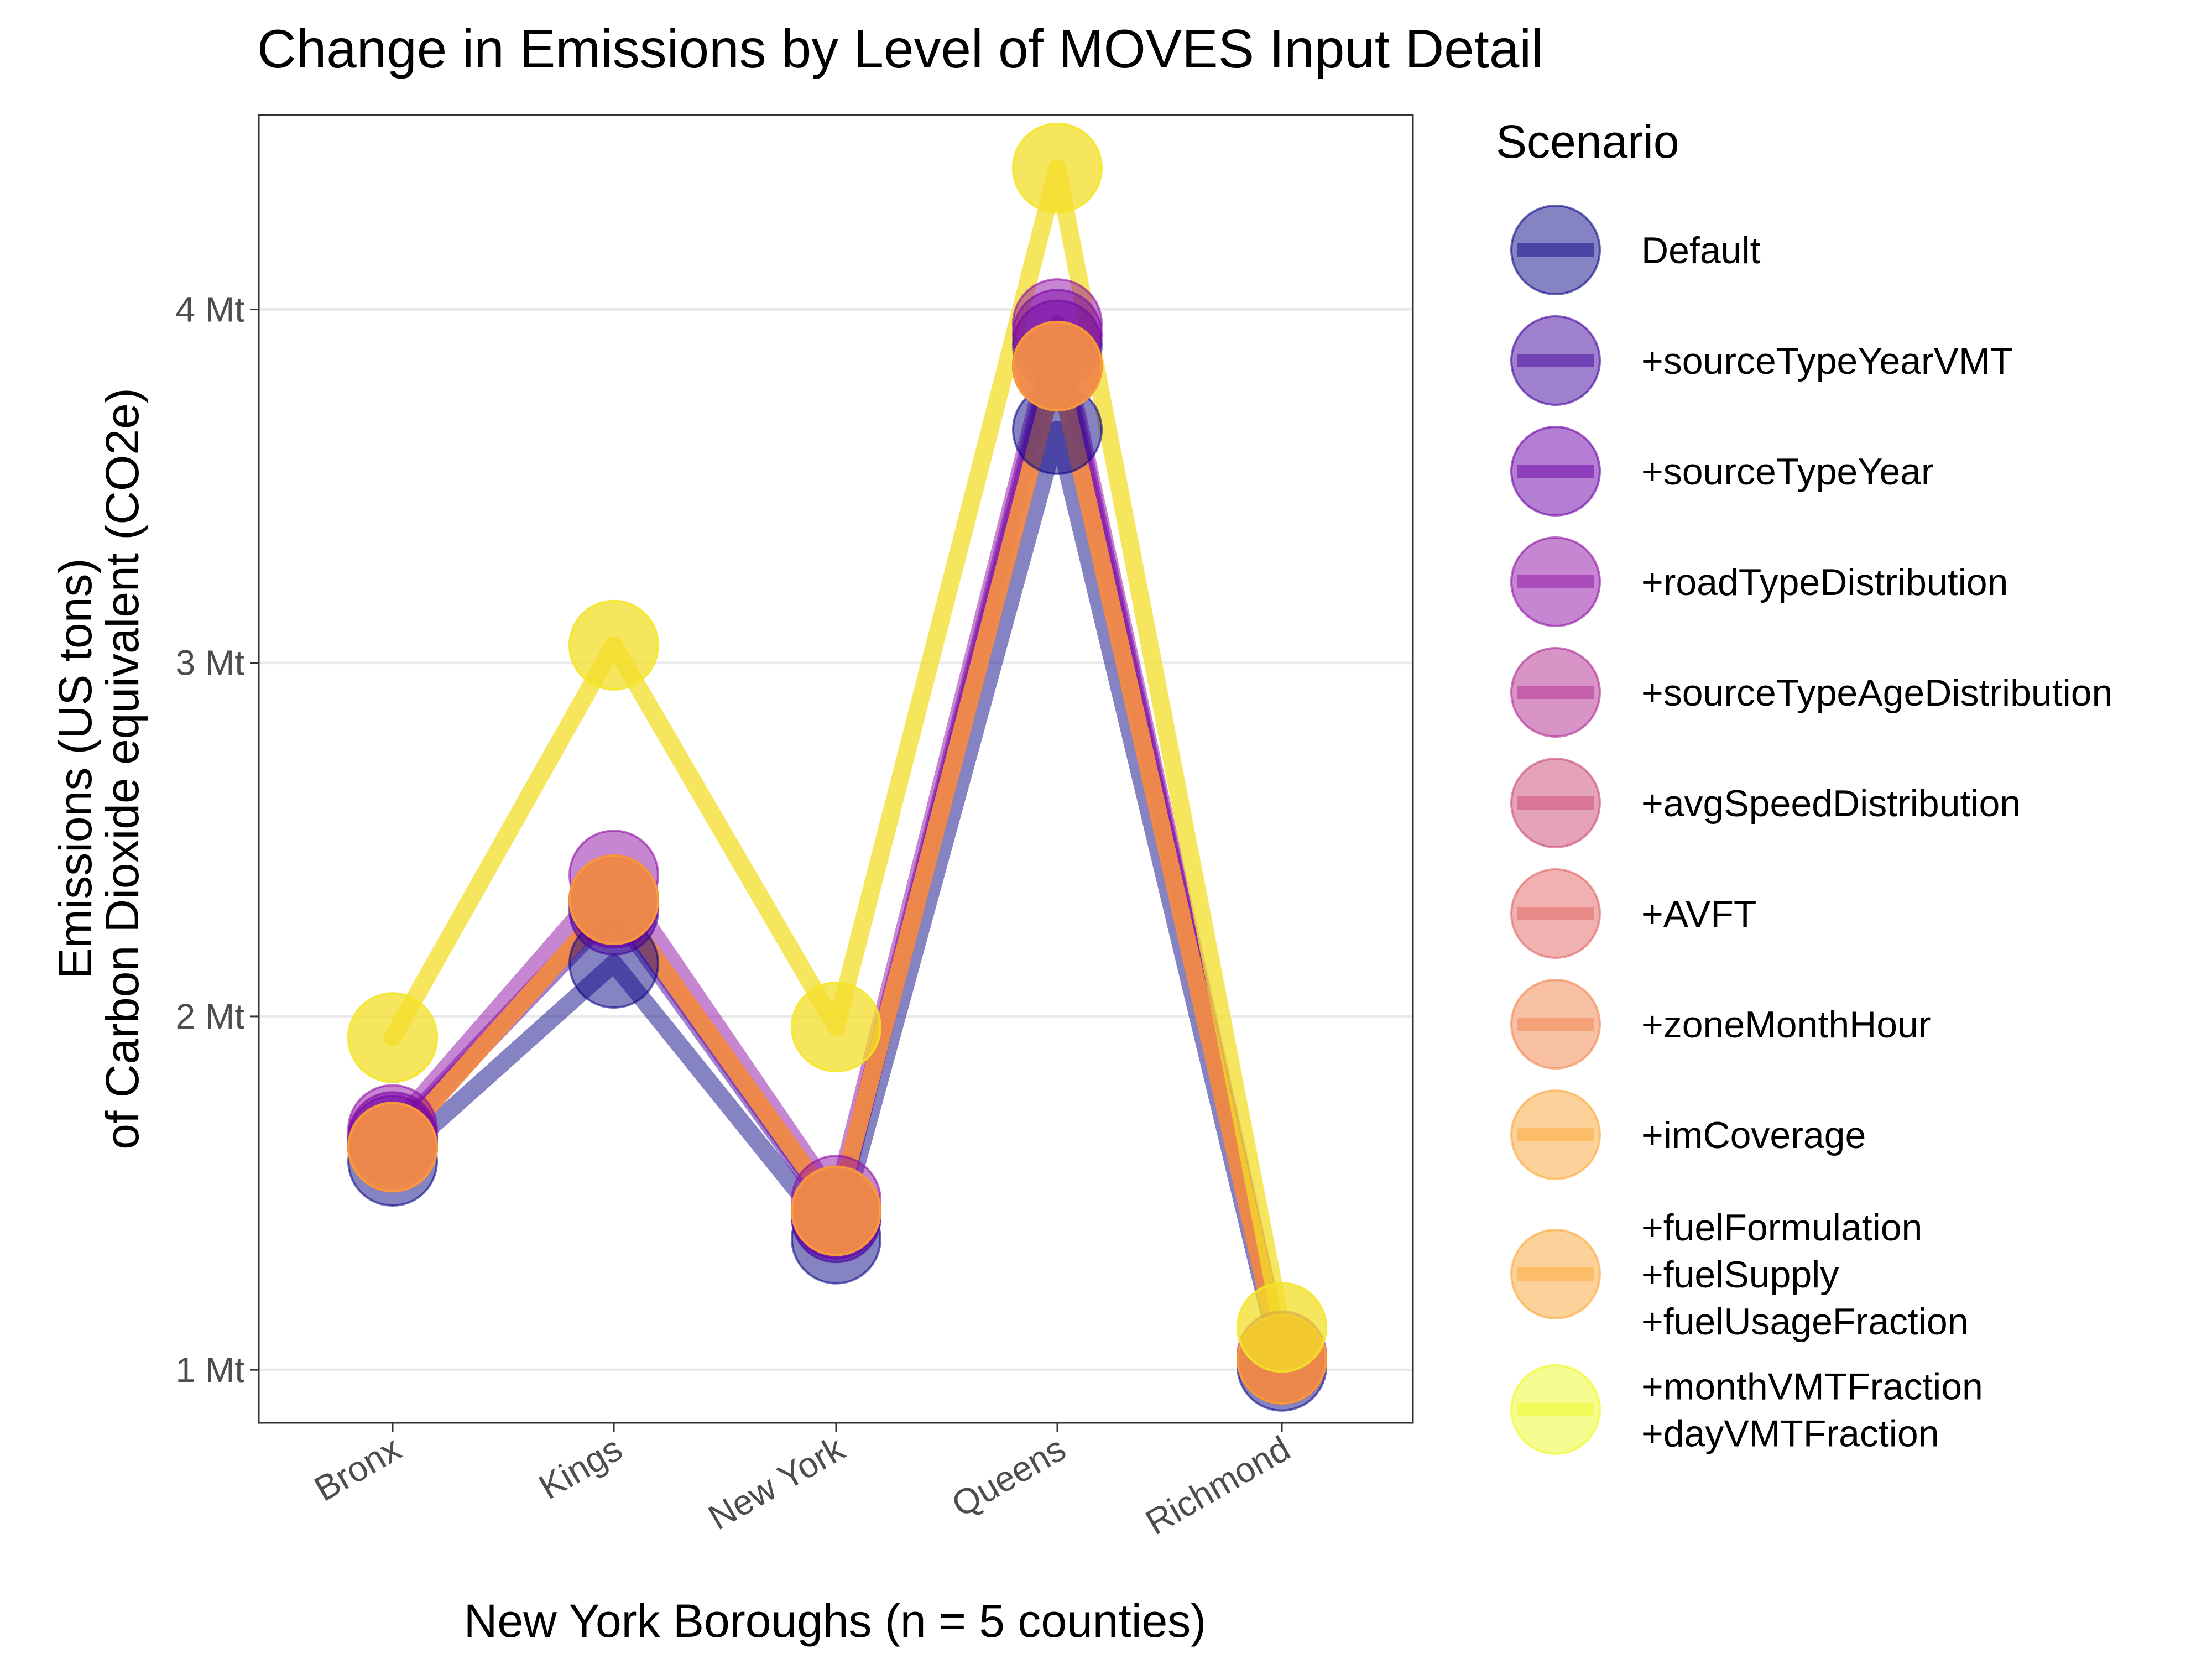  What do you see at coordinates (1805, 1322) in the screenshot?
I see `legend-label: +fuelUsageFraction` at bounding box center [1805, 1322].